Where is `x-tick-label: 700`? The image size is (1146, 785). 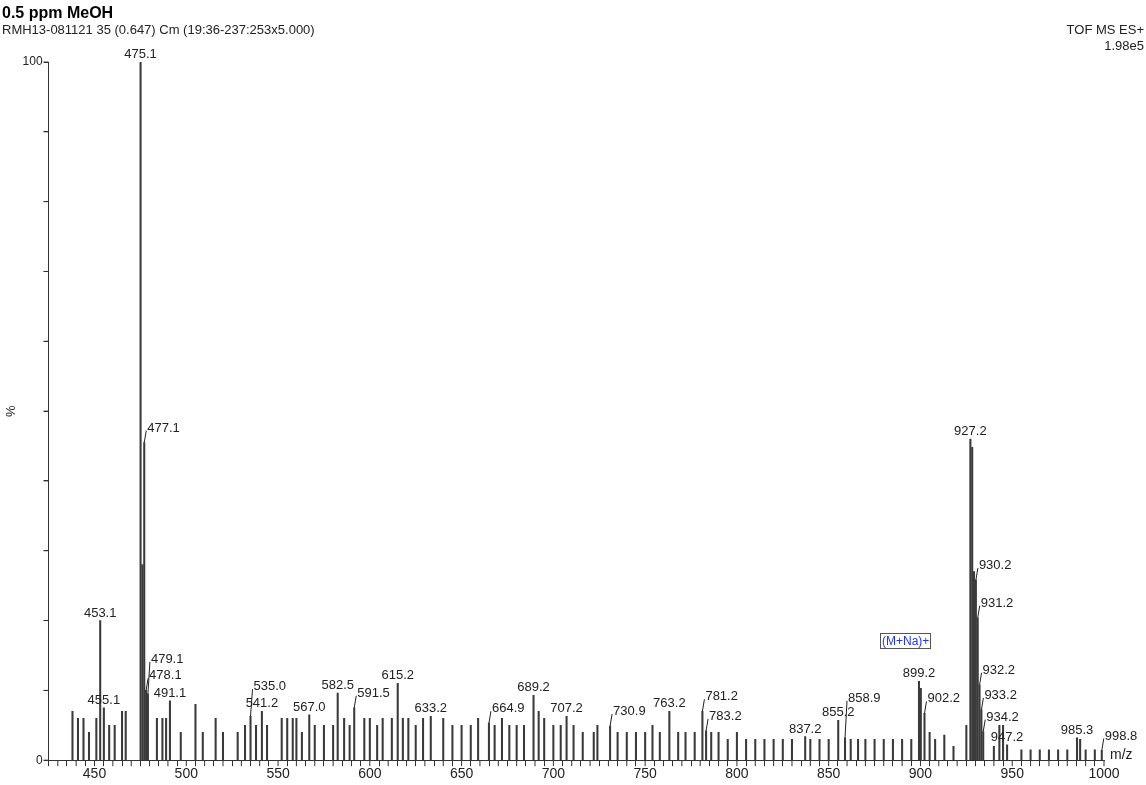
x-tick-label: 700 is located at coordinates (553, 773).